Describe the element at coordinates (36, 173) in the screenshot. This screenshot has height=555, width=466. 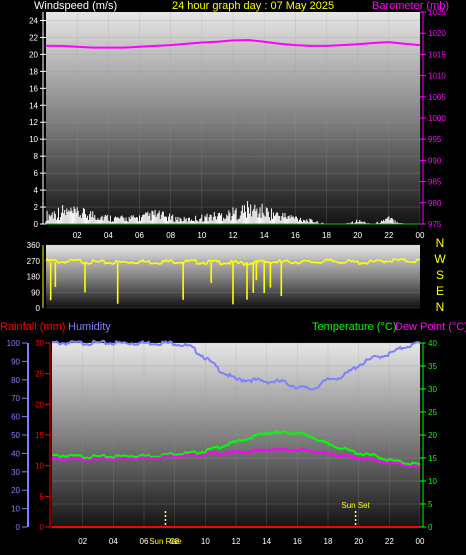
I see `windspeed-tick-label: 6` at that location.